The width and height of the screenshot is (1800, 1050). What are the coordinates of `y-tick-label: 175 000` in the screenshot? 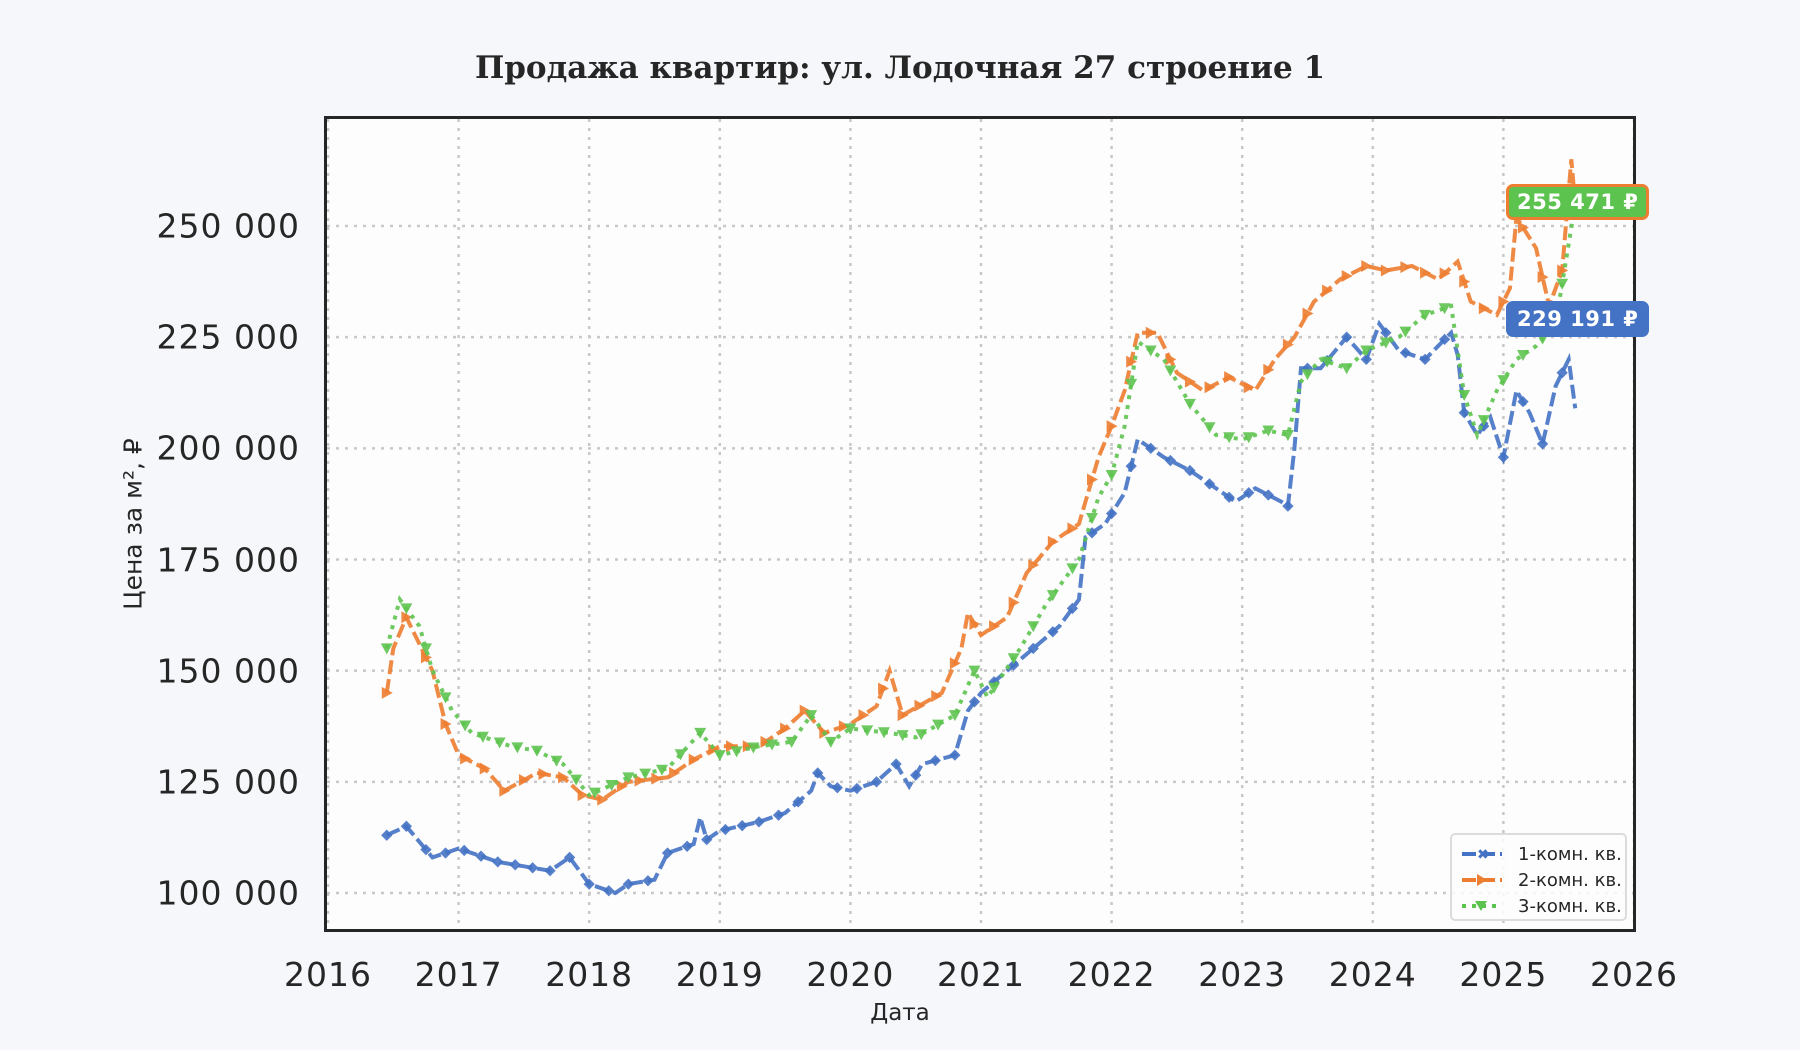 It's located at (228, 559).